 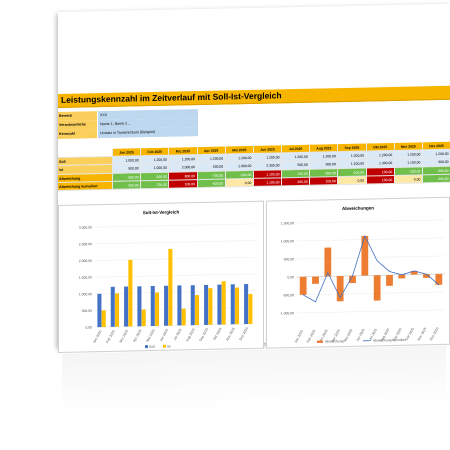 What do you see at coordinates (435, 145) in the screenshot?
I see `table-header-cell: Dez 2025` at bounding box center [435, 145].